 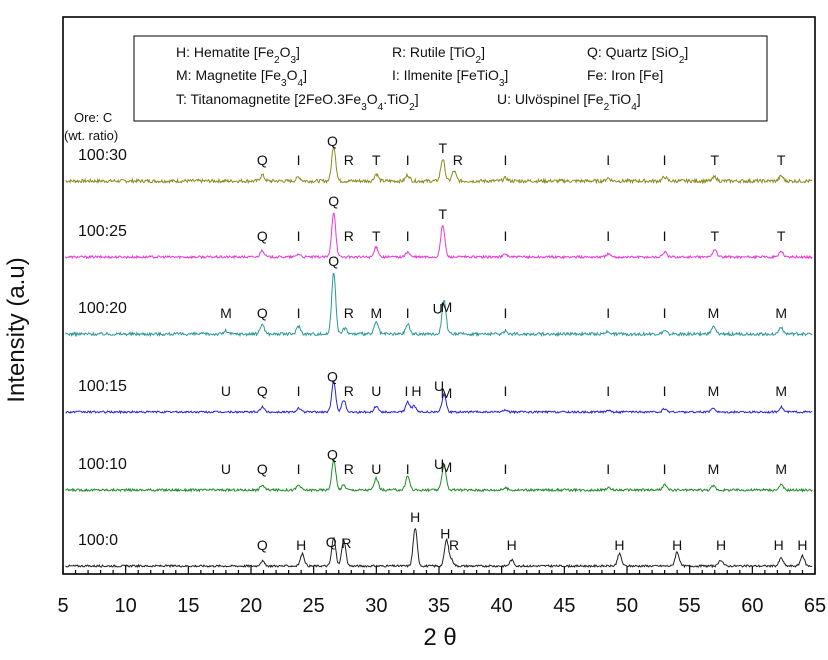 I want to click on legend-text: U: Ulvöspinel [Fe, so click(x=550, y=99).